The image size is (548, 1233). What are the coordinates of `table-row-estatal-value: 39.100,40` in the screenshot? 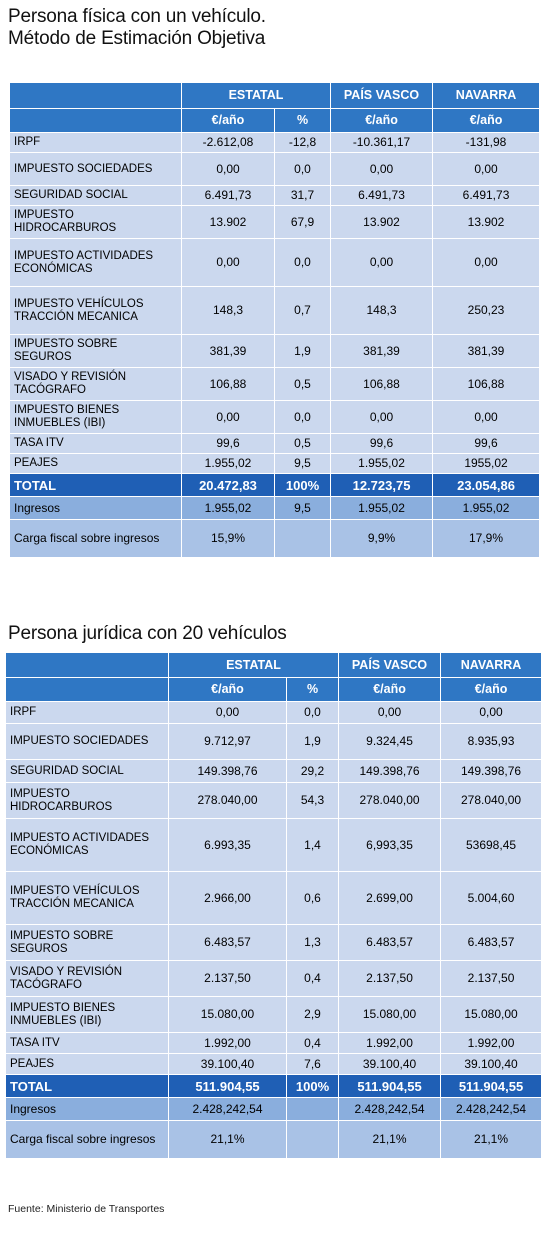 It's located at (228, 1064).